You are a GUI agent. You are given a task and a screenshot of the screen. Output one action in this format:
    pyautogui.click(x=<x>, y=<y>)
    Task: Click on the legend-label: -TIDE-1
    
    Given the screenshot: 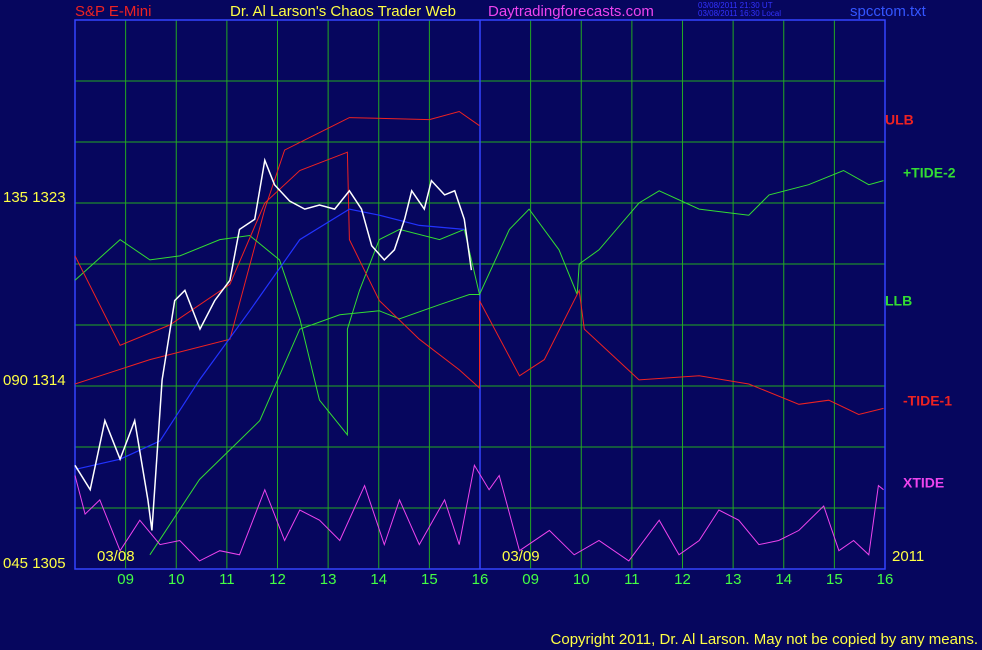 What is the action you would take?
    pyautogui.click(x=927, y=401)
    